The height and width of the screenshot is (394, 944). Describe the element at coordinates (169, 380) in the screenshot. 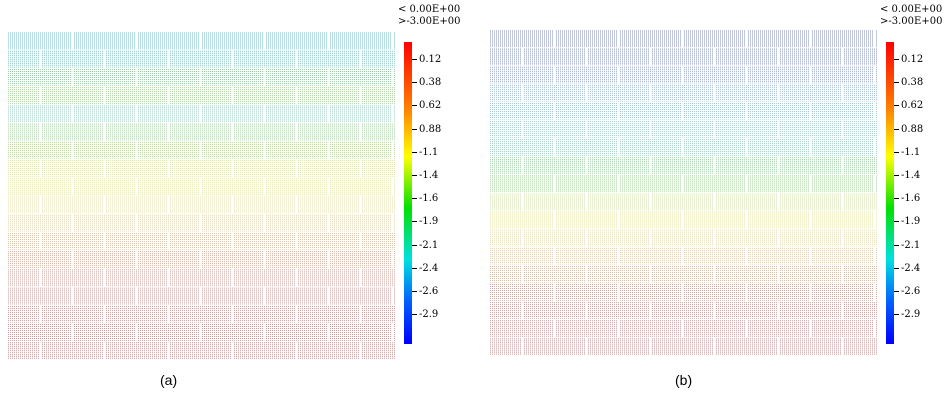

I see `caption-a: (a)` at that location.